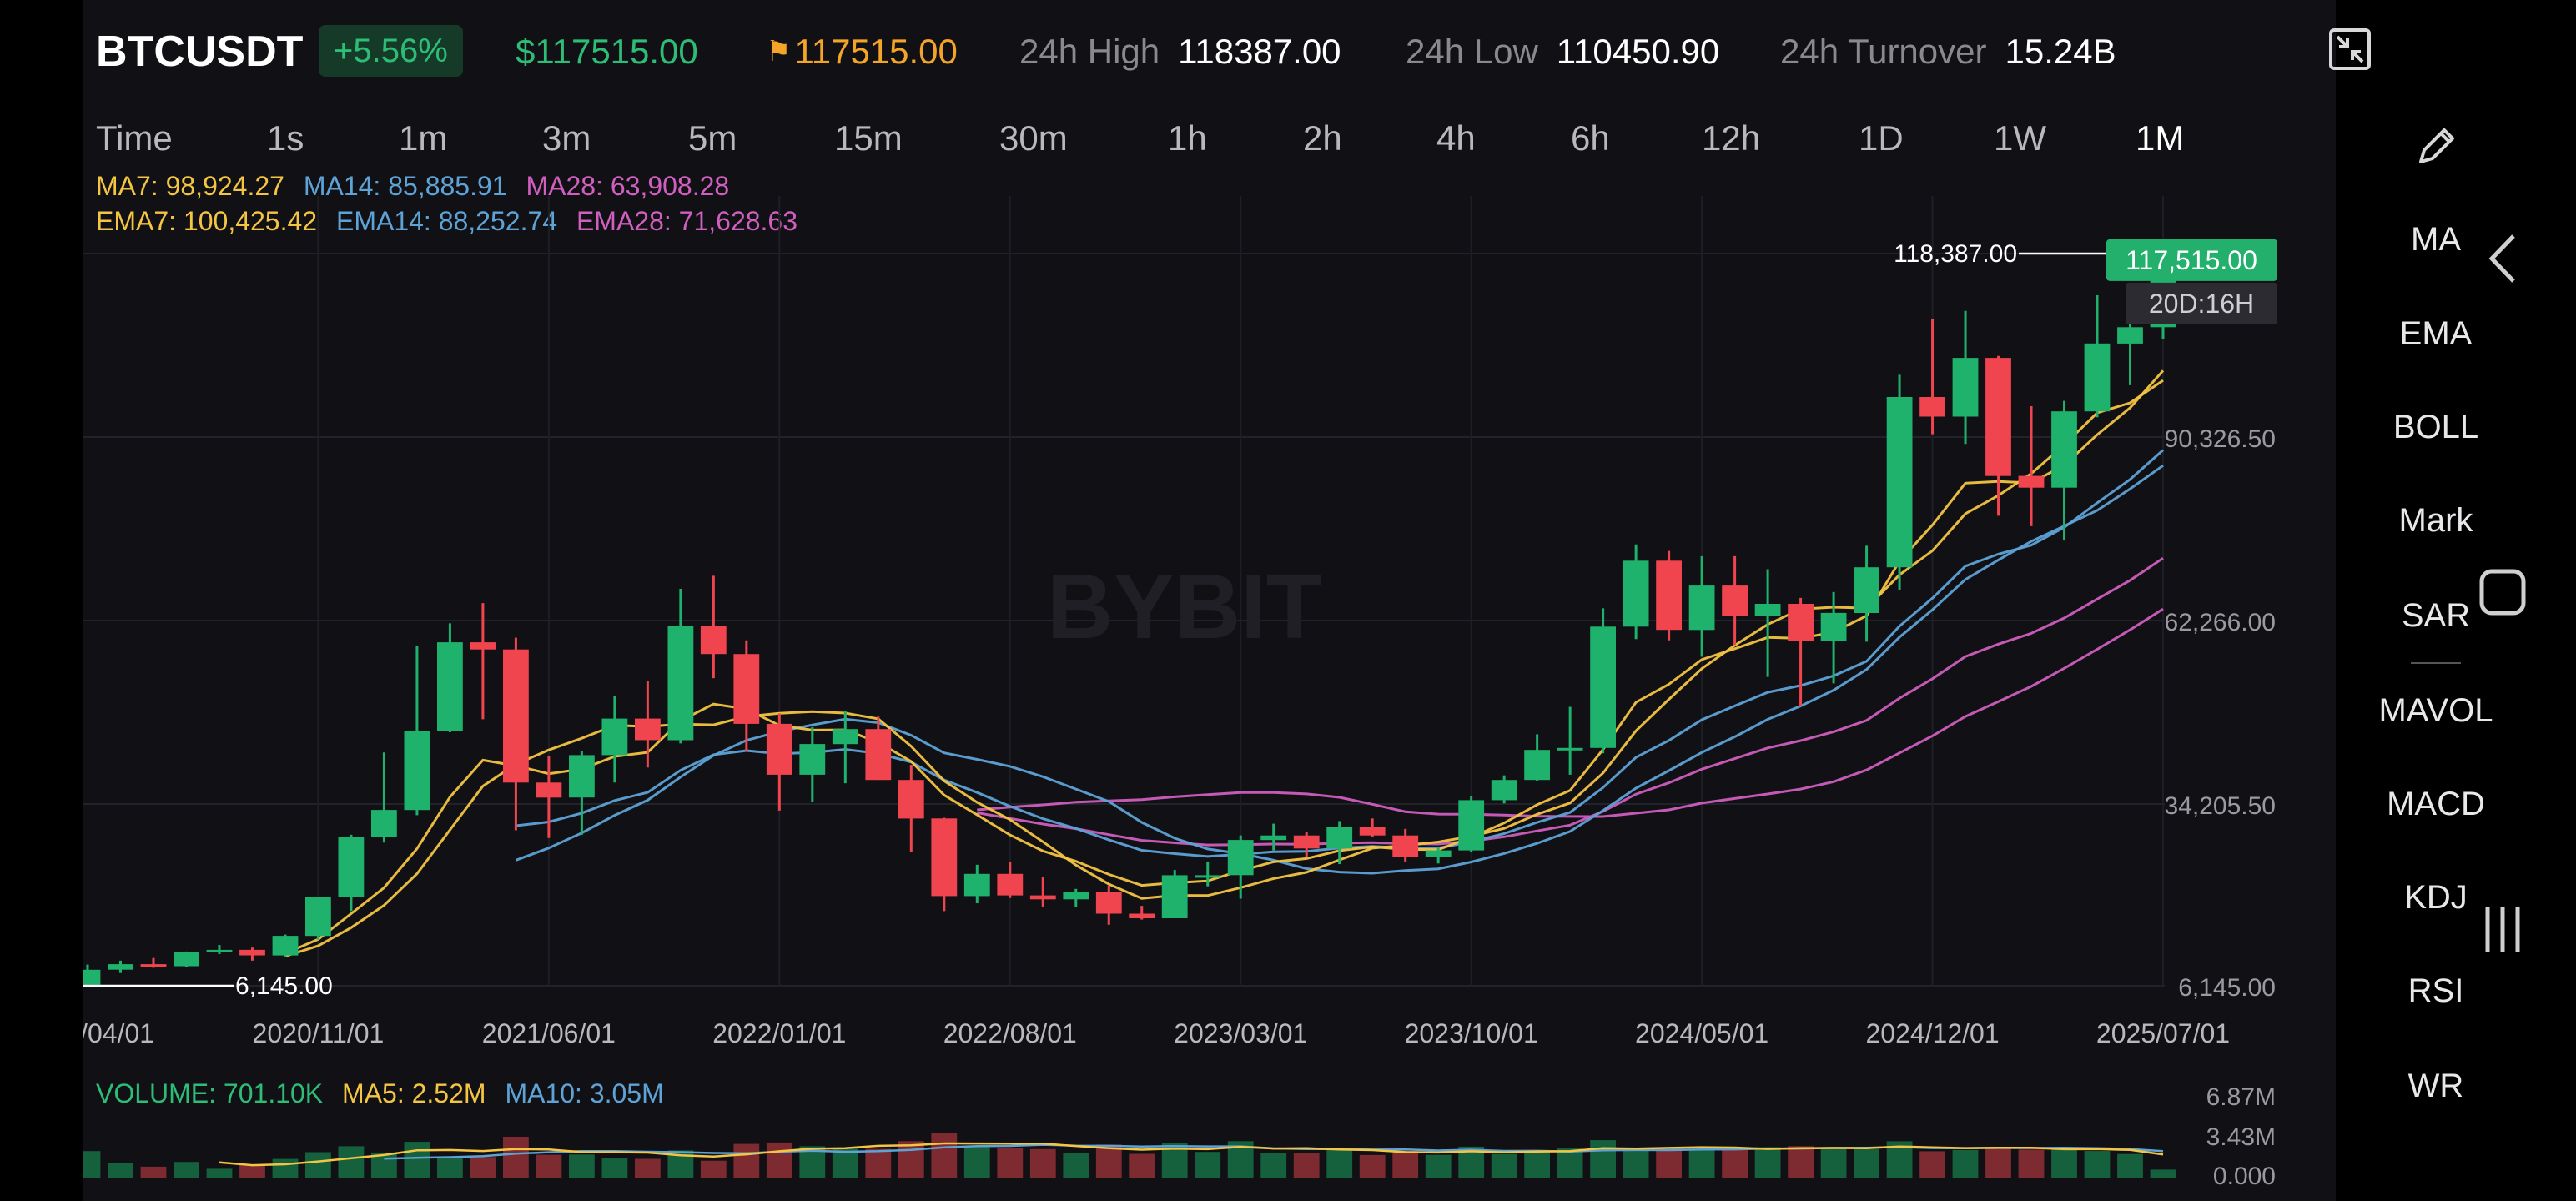 The height and width of the screenshot is (1201, 2576). Describe the element at coordinates (1590, 138) in the screenshot. I see `timeframe-6h: 6h` at that location.